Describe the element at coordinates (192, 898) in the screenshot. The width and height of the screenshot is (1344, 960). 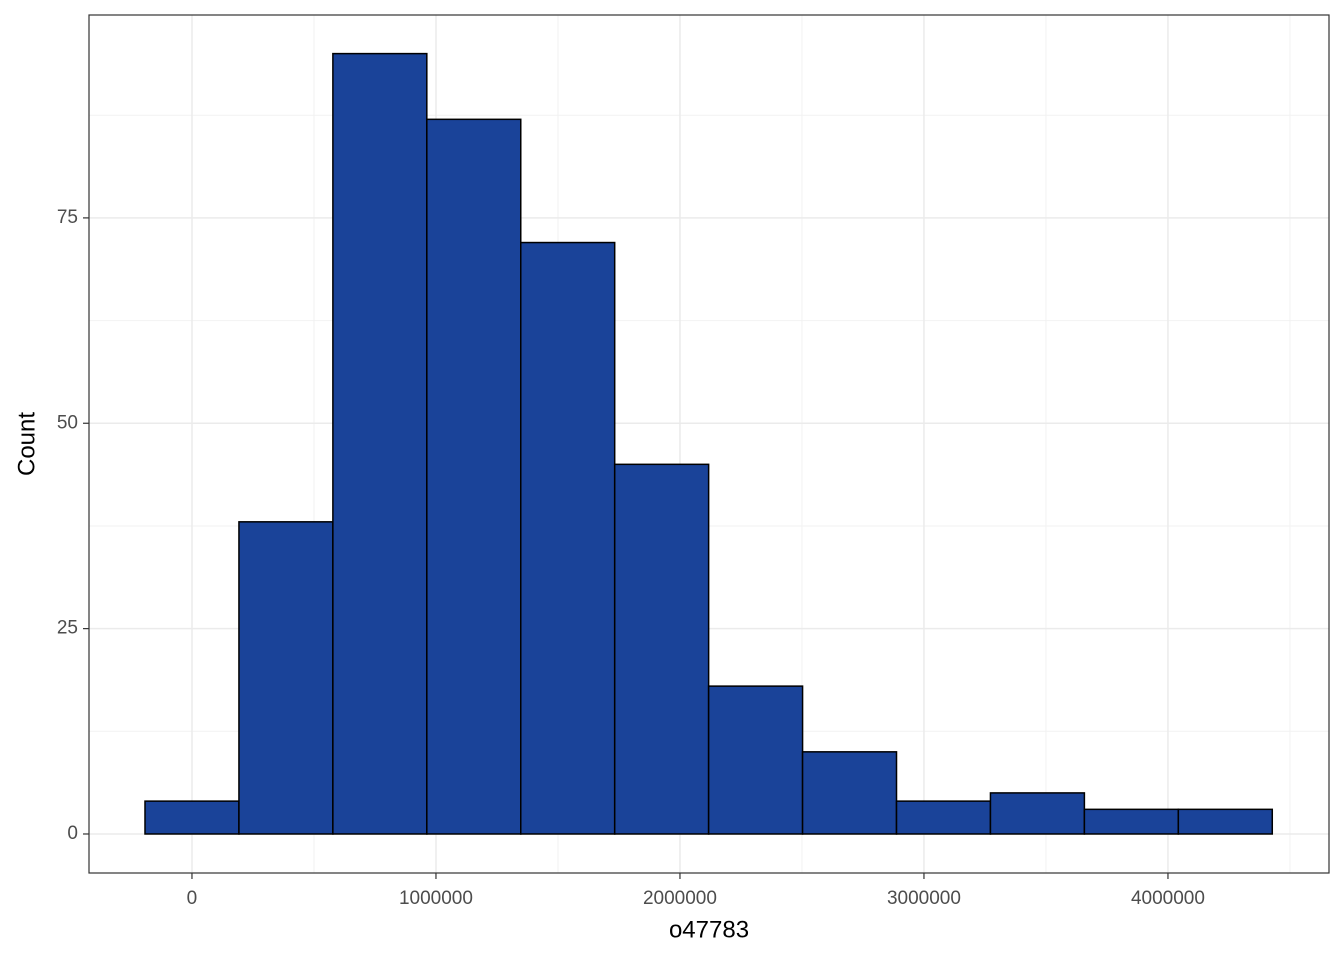
I see `x-tick-label: 0` at that location.